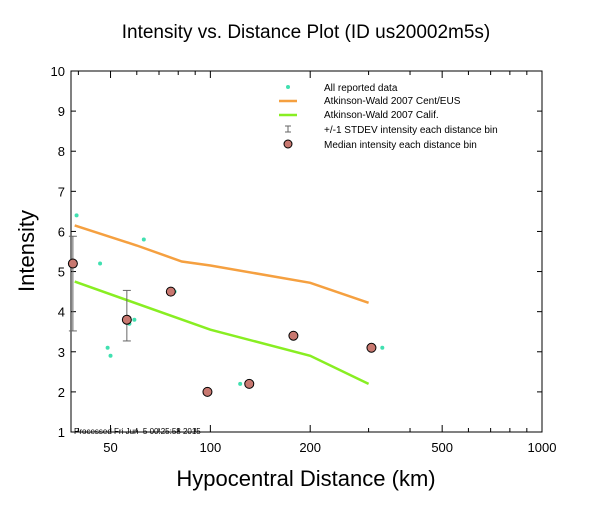 Image resolution: width=612 pixels, height=509 pixels. What do you see at coordinates (305, 478) in the screenshot?
I see `x-axis-label: Hypocentral Distance (km)` at bounding box center [305, 478].